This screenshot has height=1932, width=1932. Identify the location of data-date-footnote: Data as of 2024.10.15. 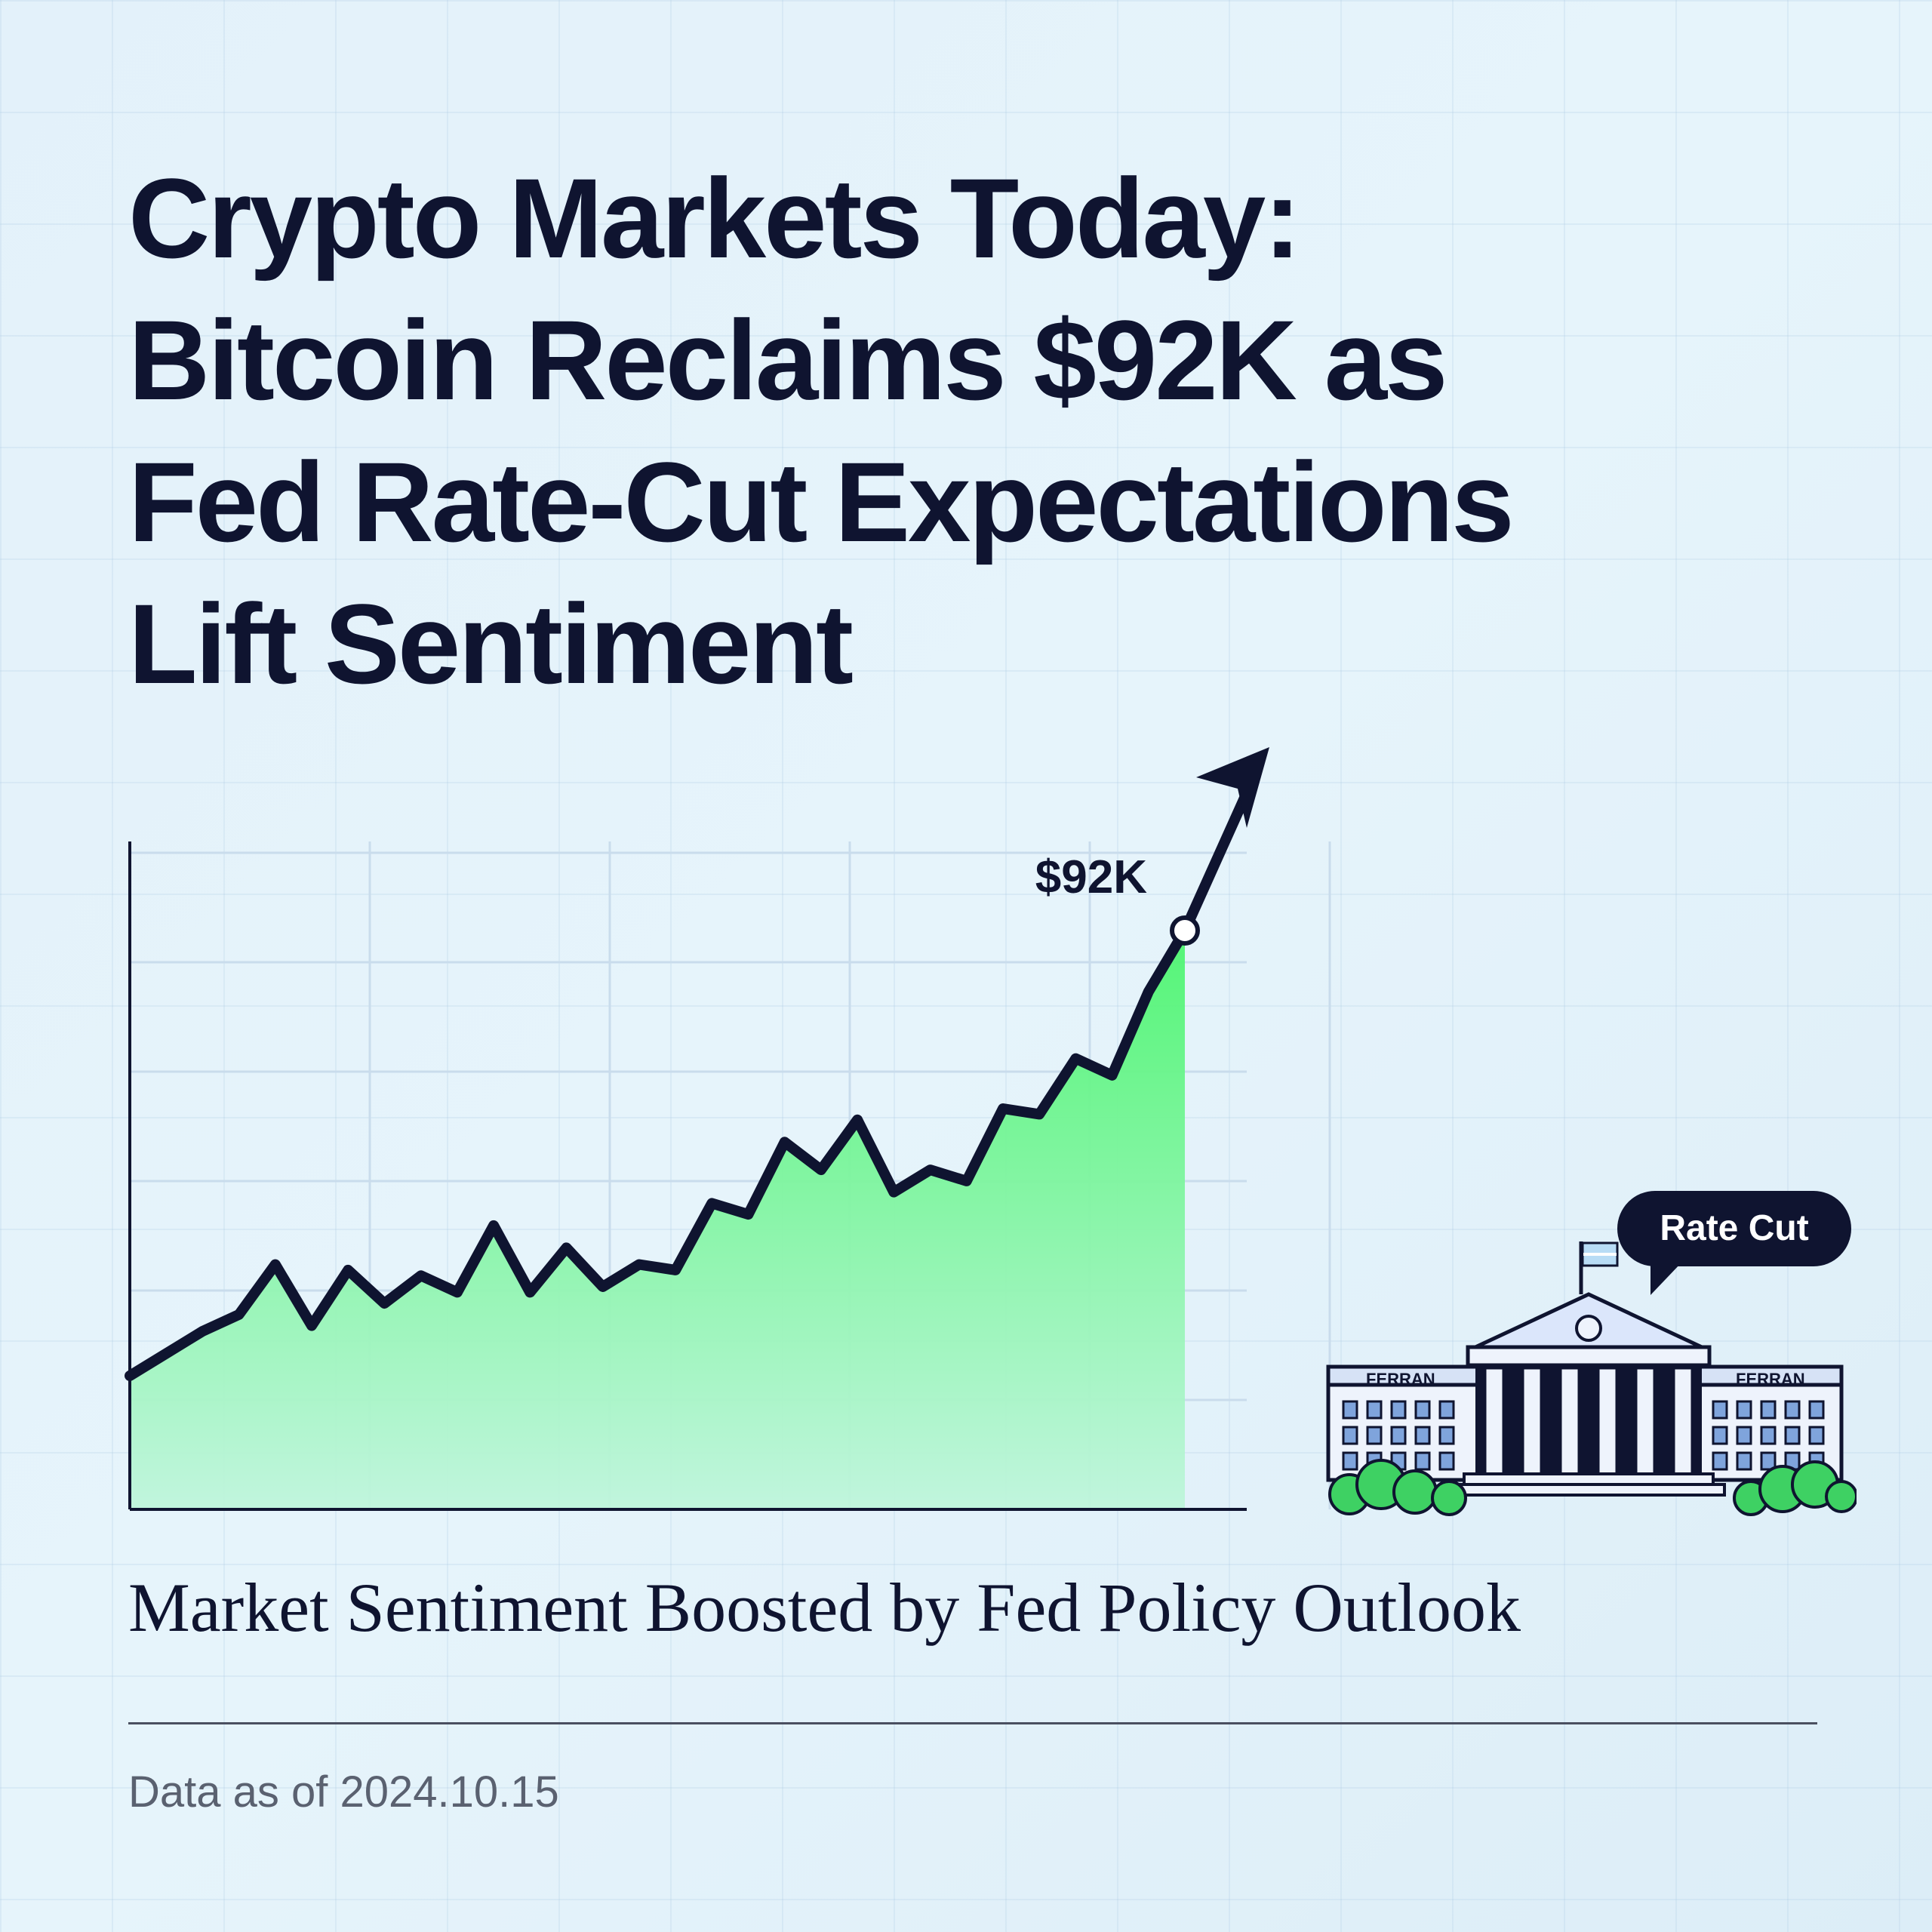
(343, 1792).